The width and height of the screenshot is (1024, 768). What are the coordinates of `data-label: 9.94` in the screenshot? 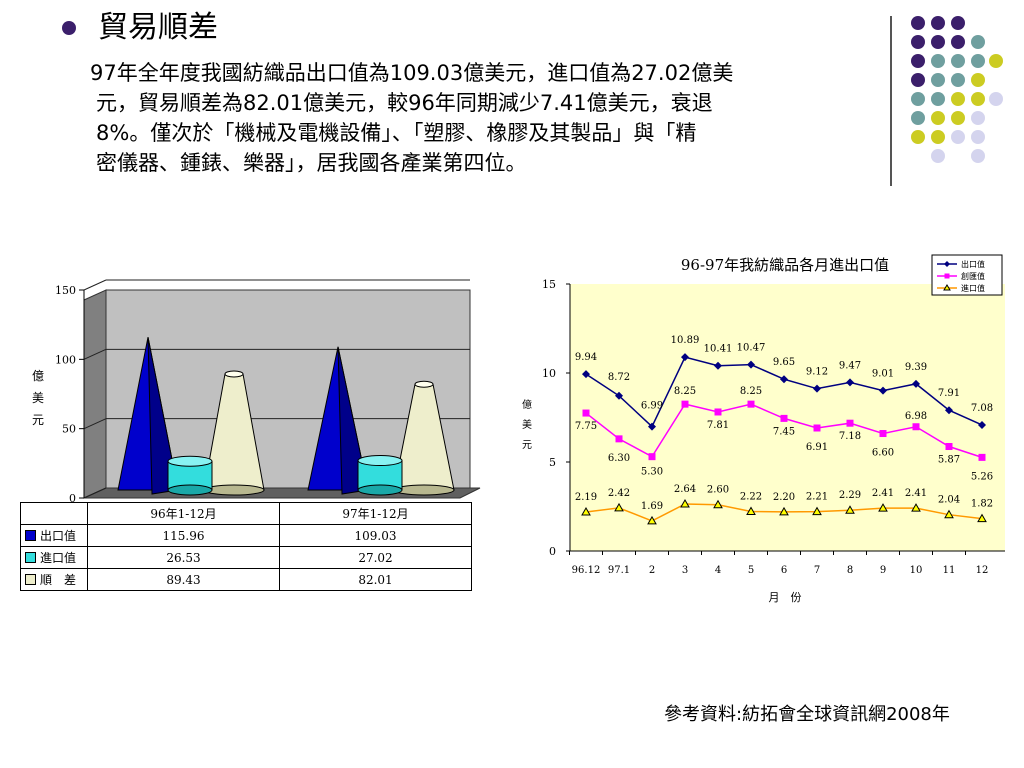 It's located at (586, 357).